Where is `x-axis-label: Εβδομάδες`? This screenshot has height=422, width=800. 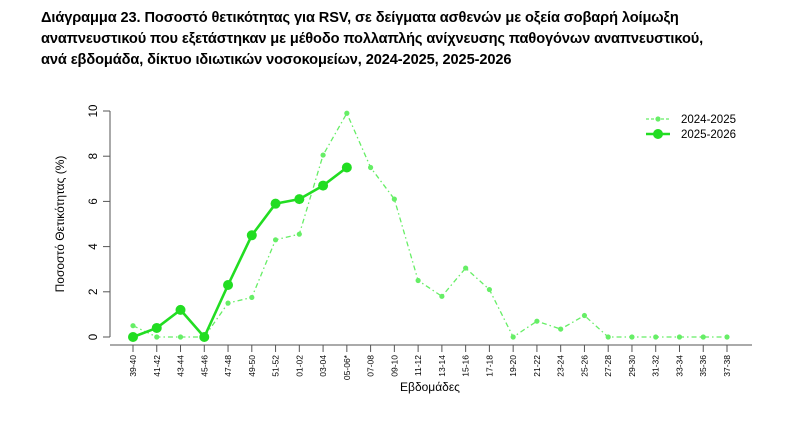
x-axis-label: Εβδομάδες is located at coordinates (430, 387).